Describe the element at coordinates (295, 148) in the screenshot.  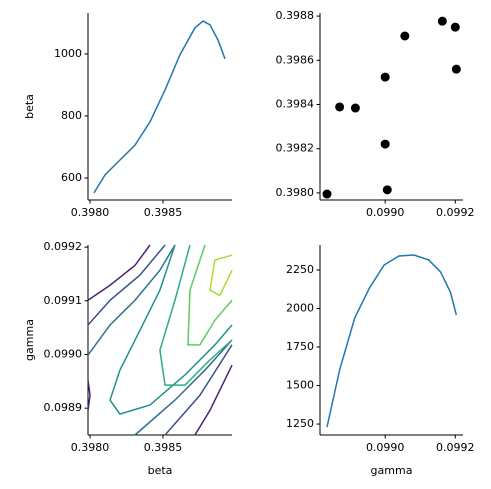
I see `y-tick-label: 0.3982` at that location.